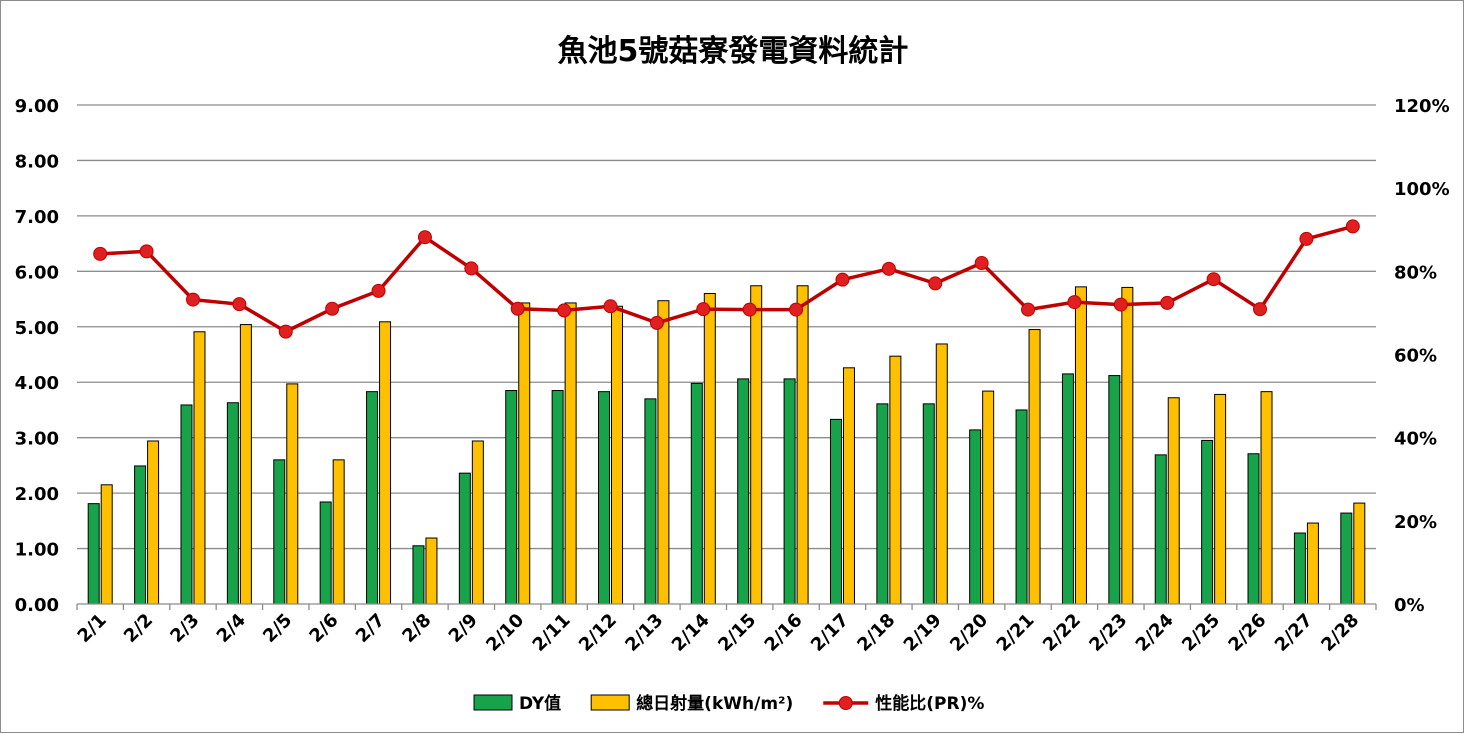  What do you see at coordinates (923, 633) in the screenshot?
I see `x-tick-label: 2/19` at bounding box center [923, 633].